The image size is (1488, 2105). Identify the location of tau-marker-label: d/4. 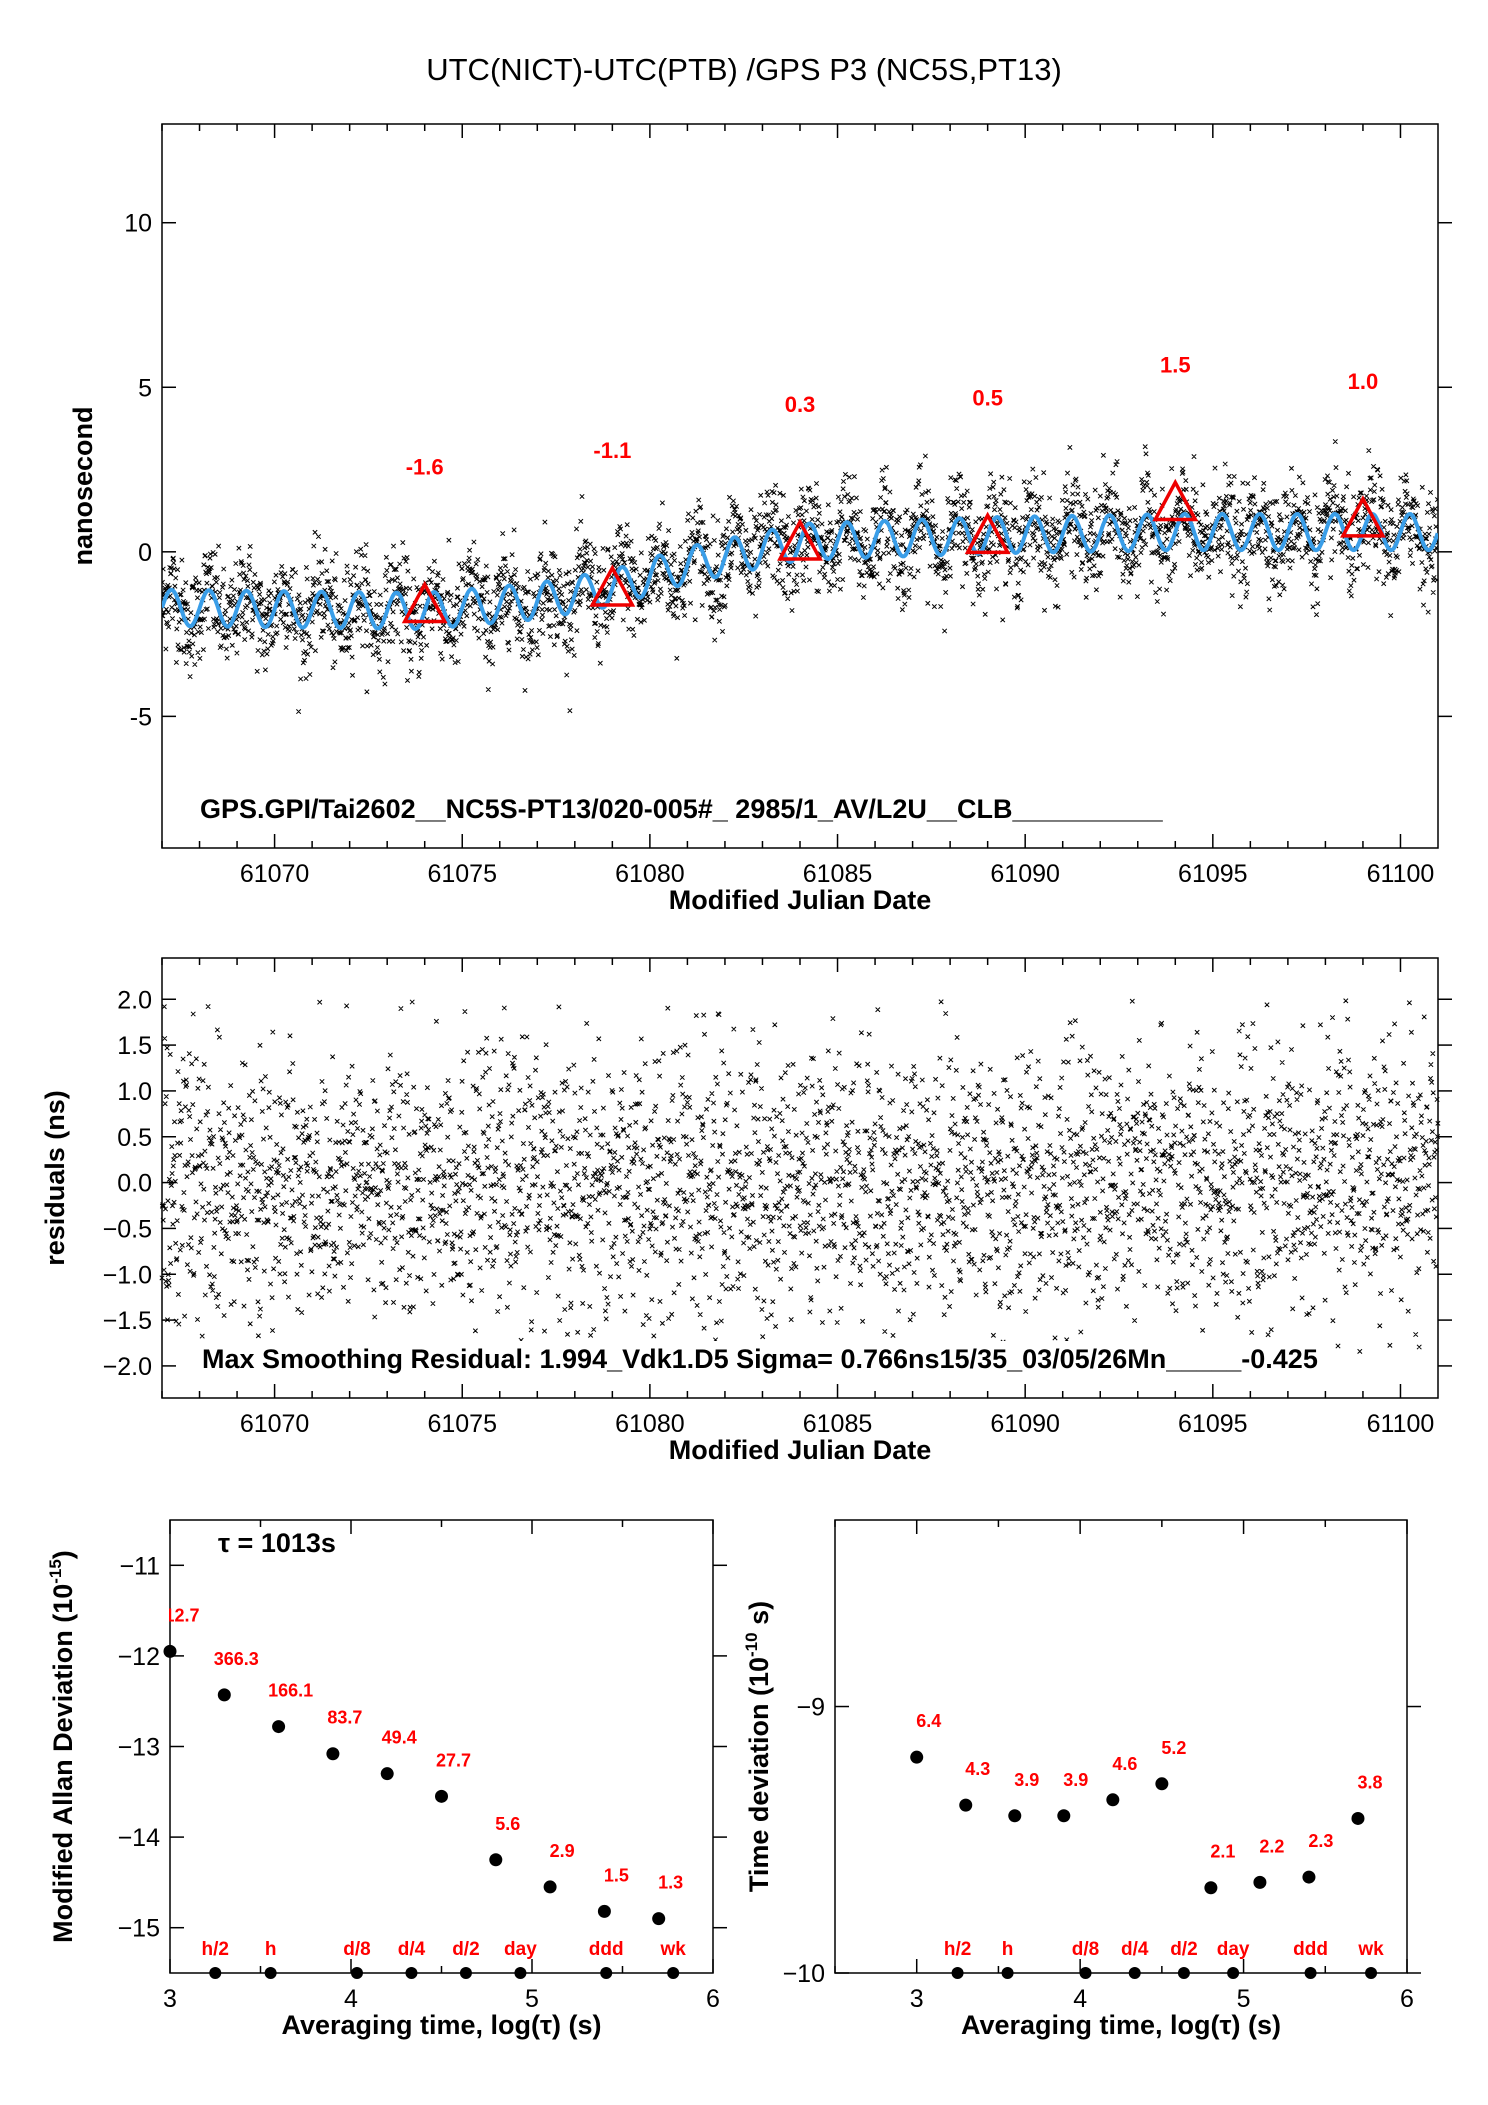
(1135, 1949).